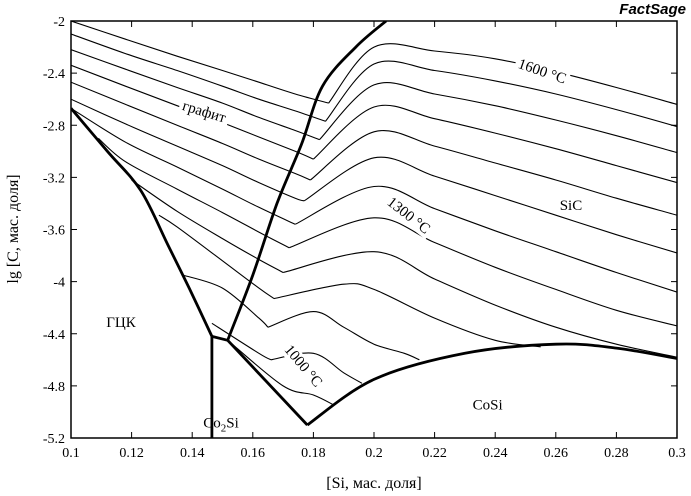  I want to click on y-tick-label: -4.4, so click(54, 335).